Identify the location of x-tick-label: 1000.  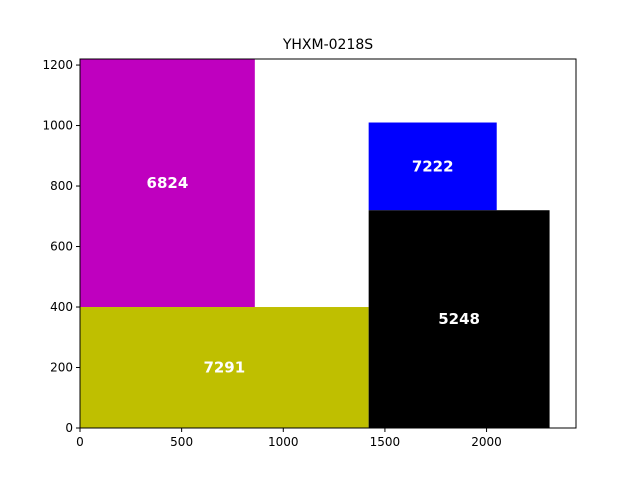
(283, 442).